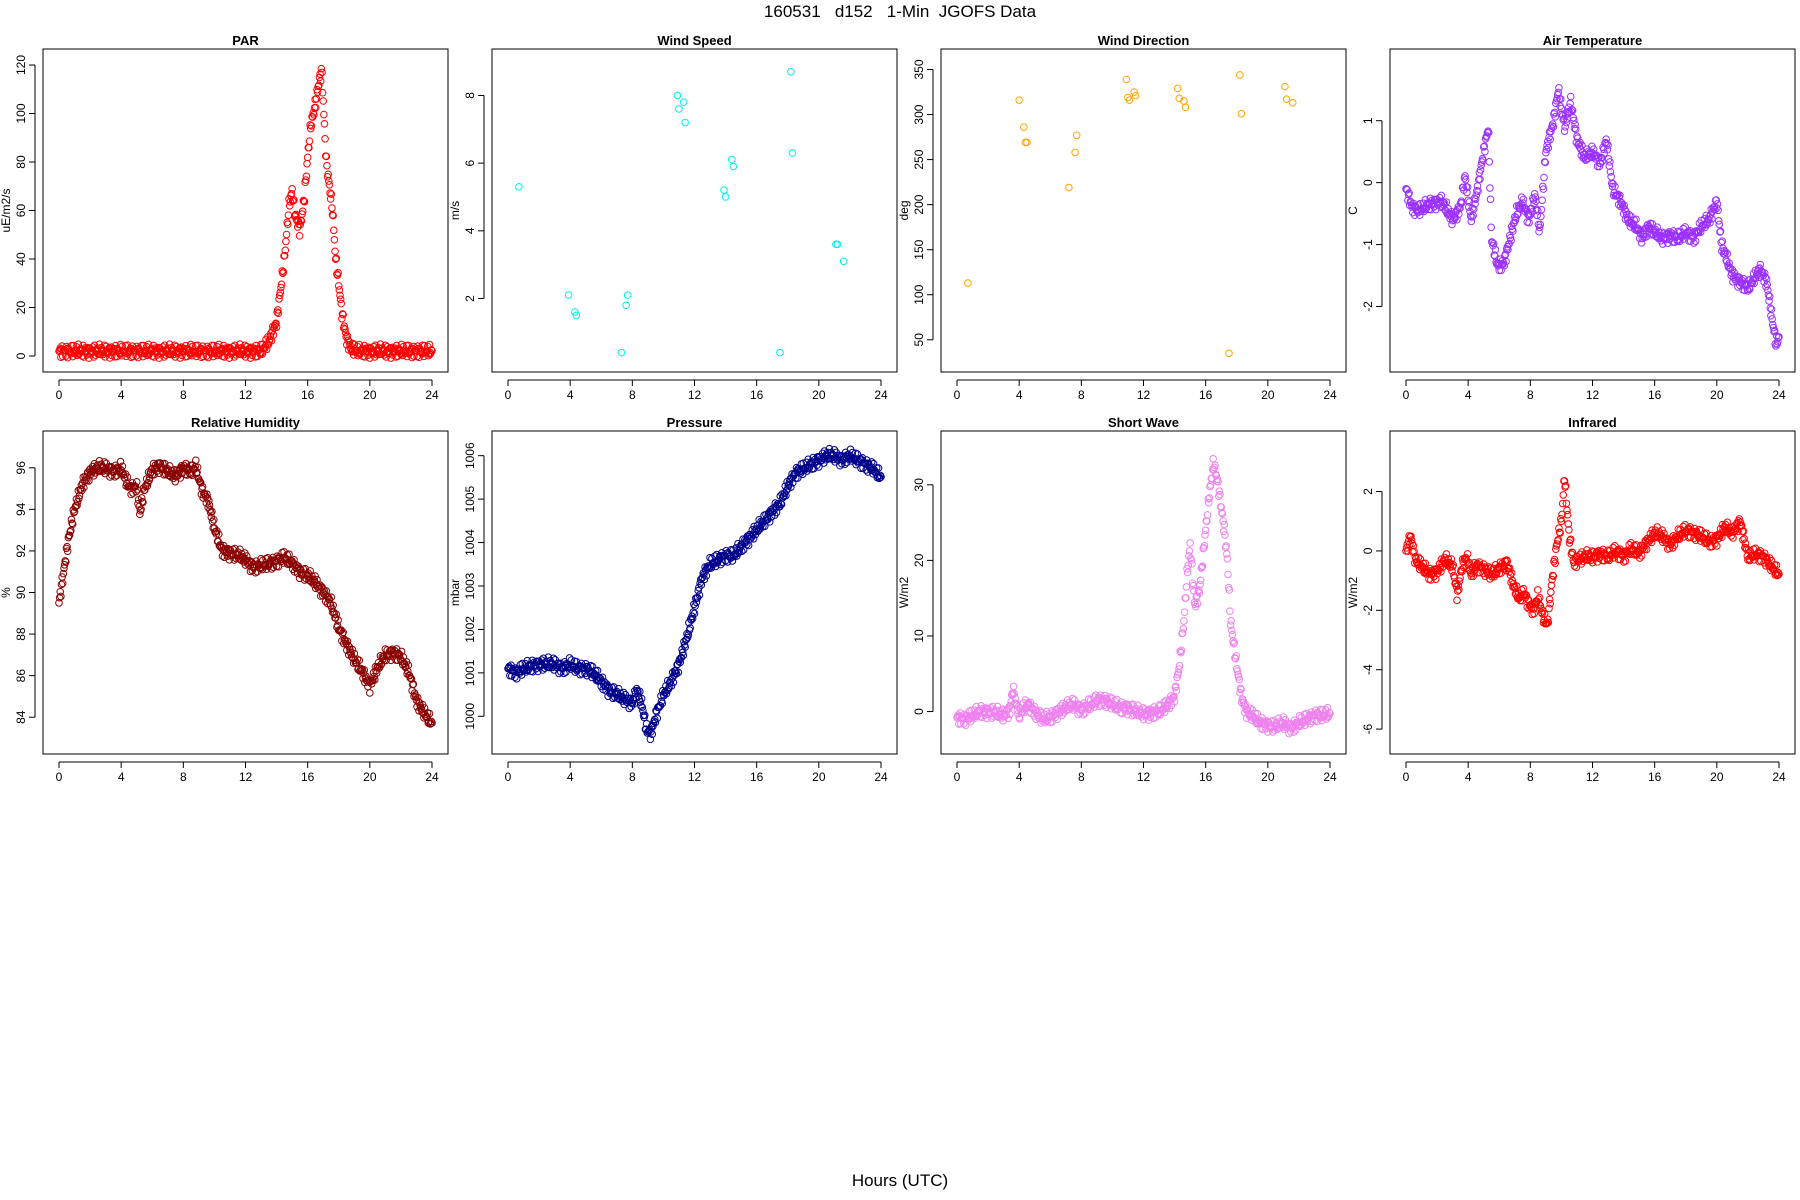 This screenshot has width=1800, height=1200. What do you see at coordinates (1144, 40) in the screenshot?
I see `wind-direction-title: Wind Direction` at bounding box center [1144, 40].